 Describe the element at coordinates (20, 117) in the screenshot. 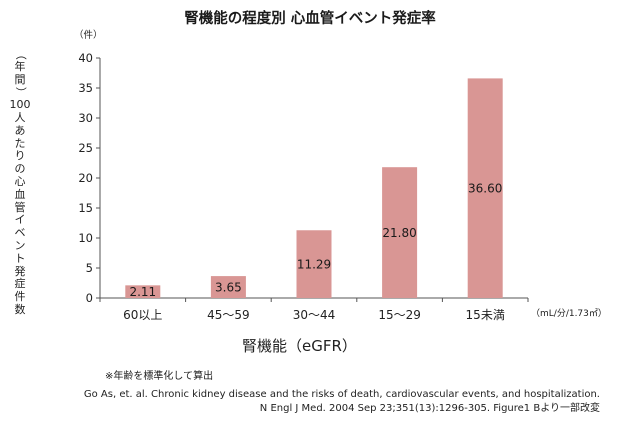

I see `y-axis-title-char: 人` at that location.